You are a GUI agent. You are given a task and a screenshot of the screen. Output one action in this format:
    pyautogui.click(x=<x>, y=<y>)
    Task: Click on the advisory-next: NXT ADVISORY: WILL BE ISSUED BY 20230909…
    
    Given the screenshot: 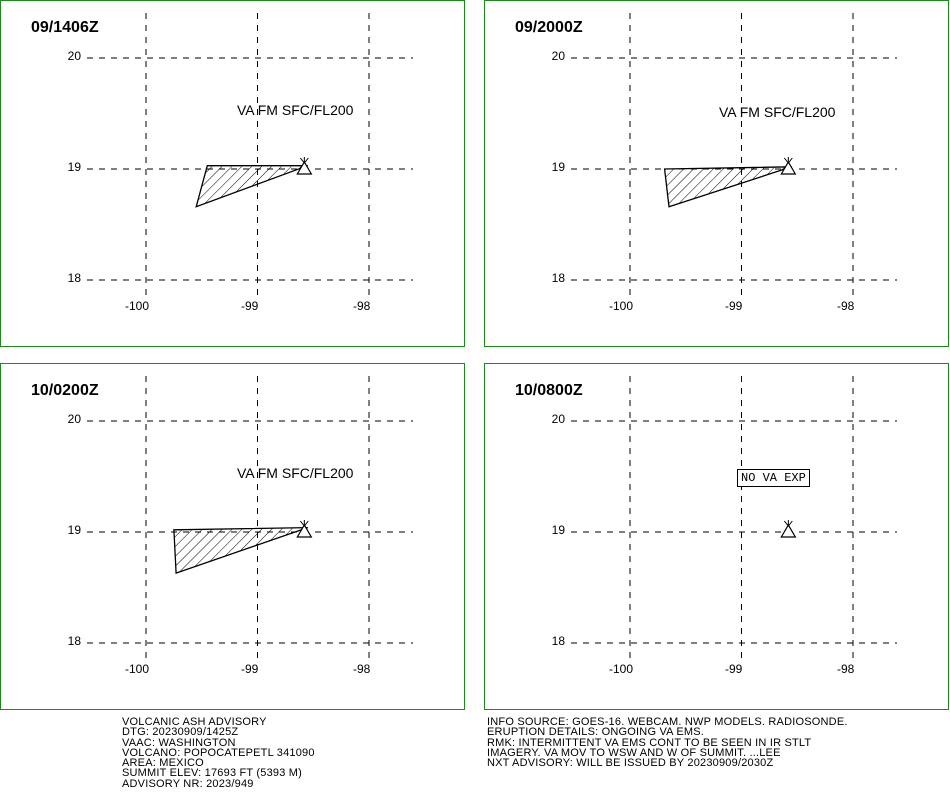 What is the action you would take?
    pyautogui.click(x=630, y=763)
    